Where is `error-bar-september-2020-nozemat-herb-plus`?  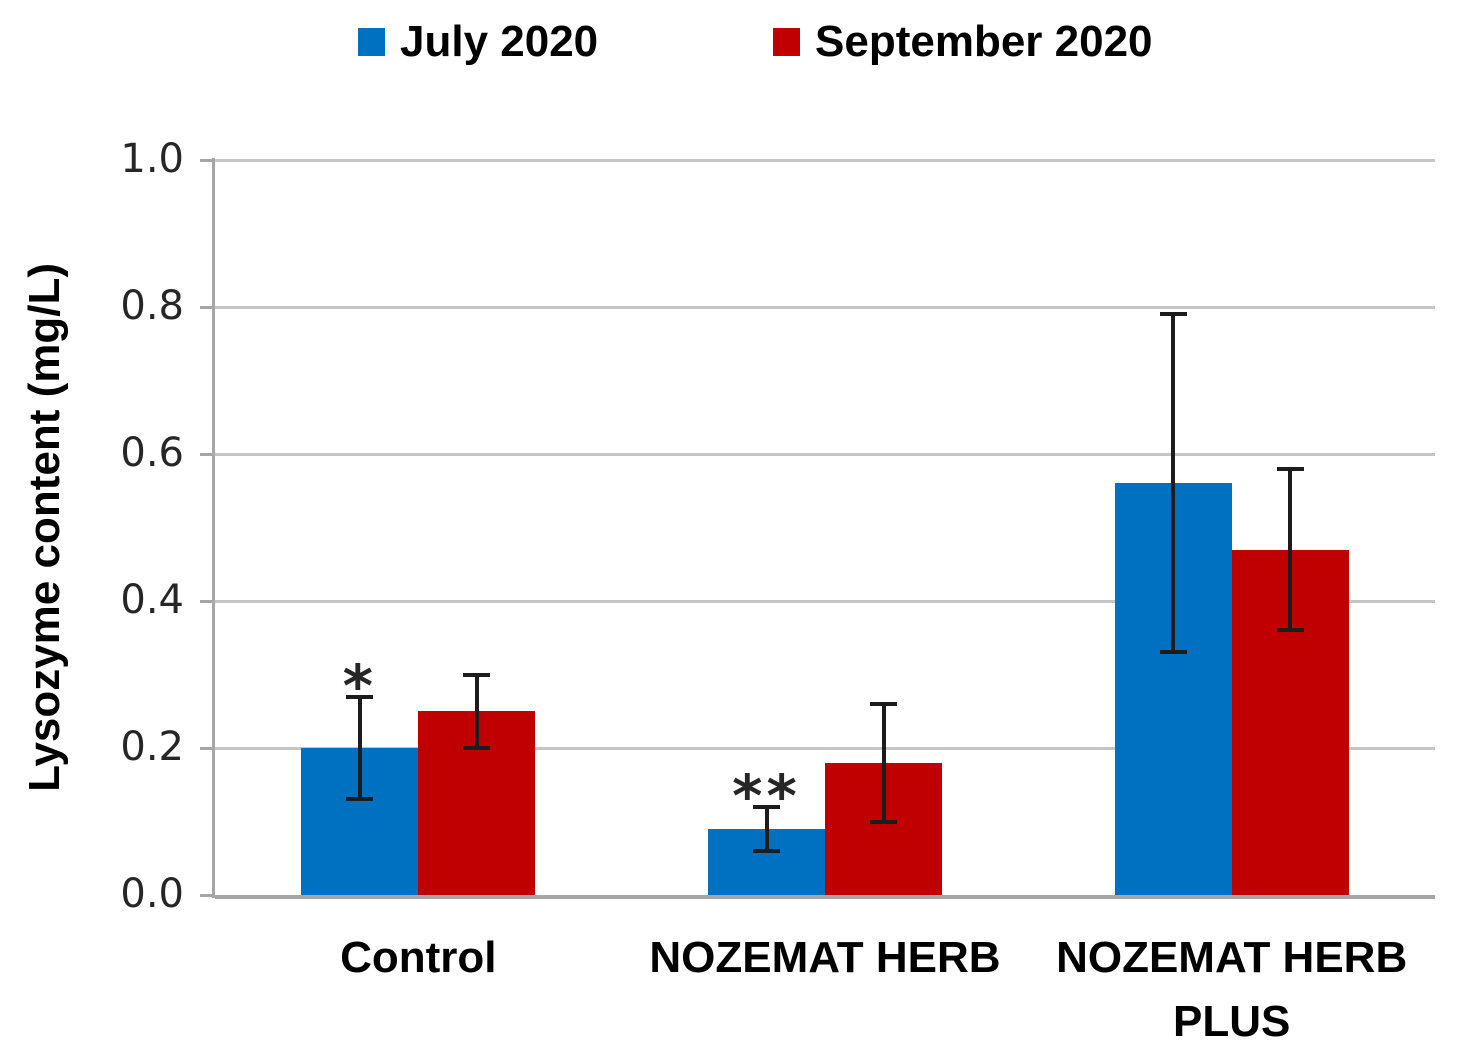 error-bar-september-2020-nozemat-herb-plus is located at coordinates (1290, 549).